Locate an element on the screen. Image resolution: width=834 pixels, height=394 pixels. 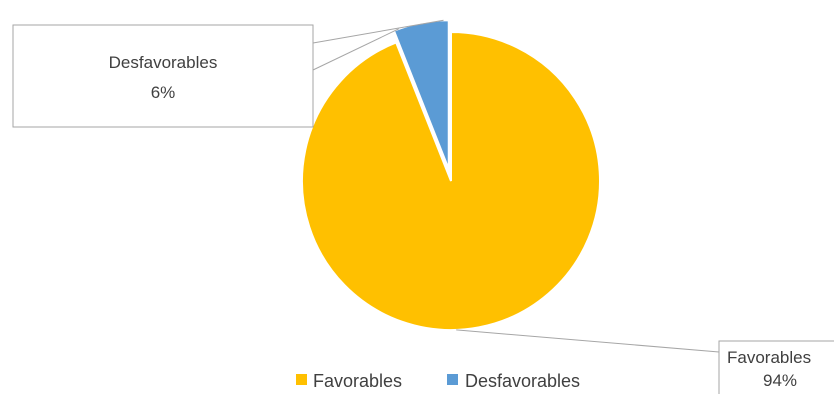
data-label-desfavorables-value: 6% is located at coordinates (163, 92).